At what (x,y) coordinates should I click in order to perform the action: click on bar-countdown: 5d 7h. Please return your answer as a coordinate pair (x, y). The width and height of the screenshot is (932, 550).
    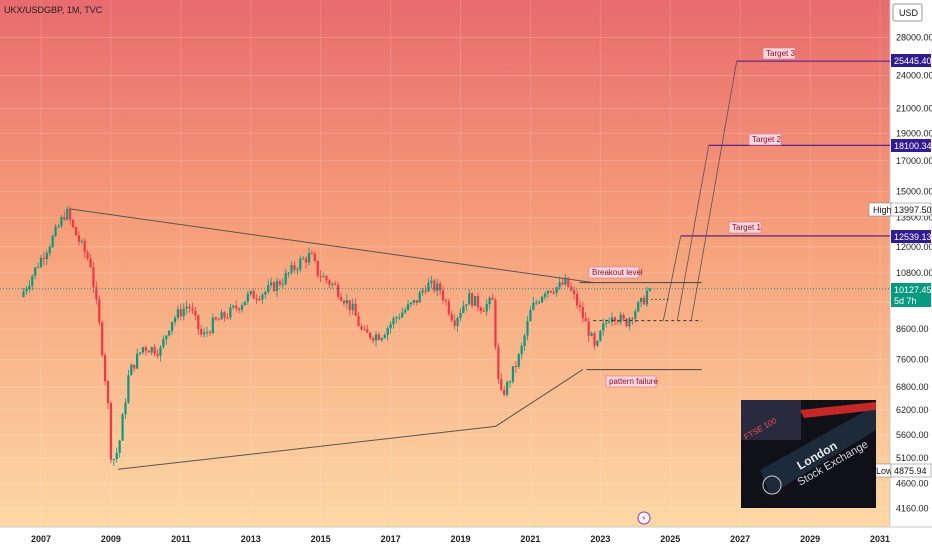
    Looking at the image, I should click on (905, 301).